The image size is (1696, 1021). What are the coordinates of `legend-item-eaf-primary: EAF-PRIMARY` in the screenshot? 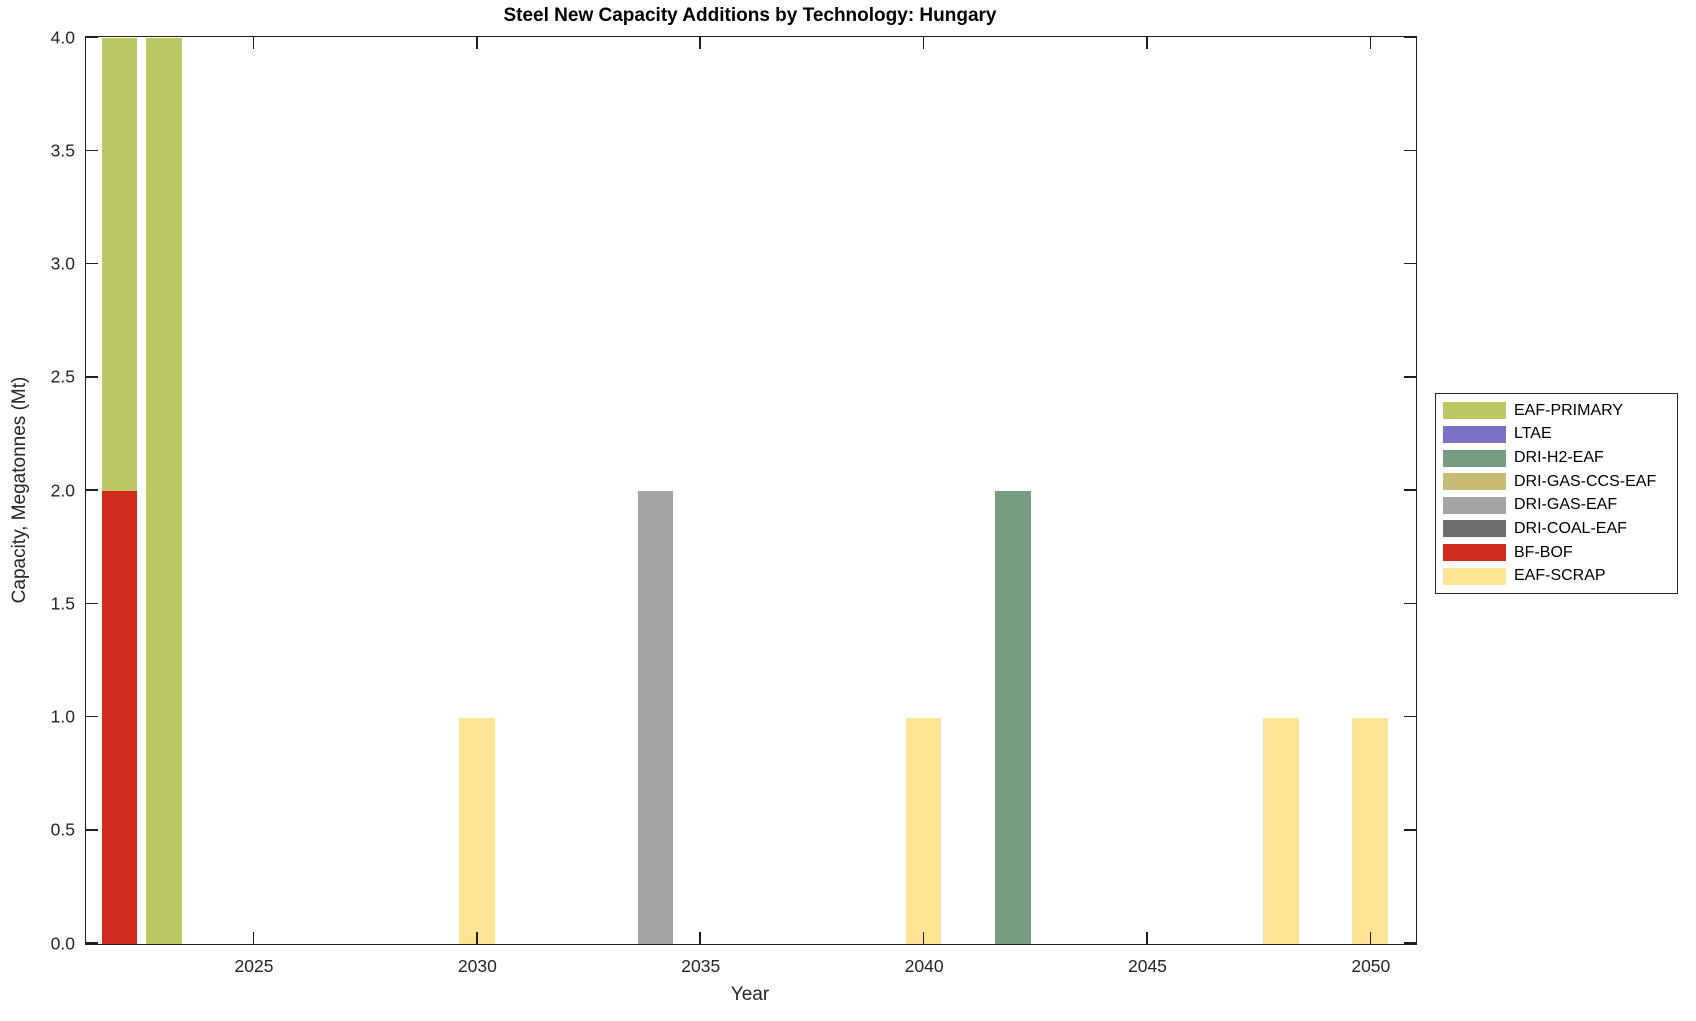 It's located at (1558, 411).